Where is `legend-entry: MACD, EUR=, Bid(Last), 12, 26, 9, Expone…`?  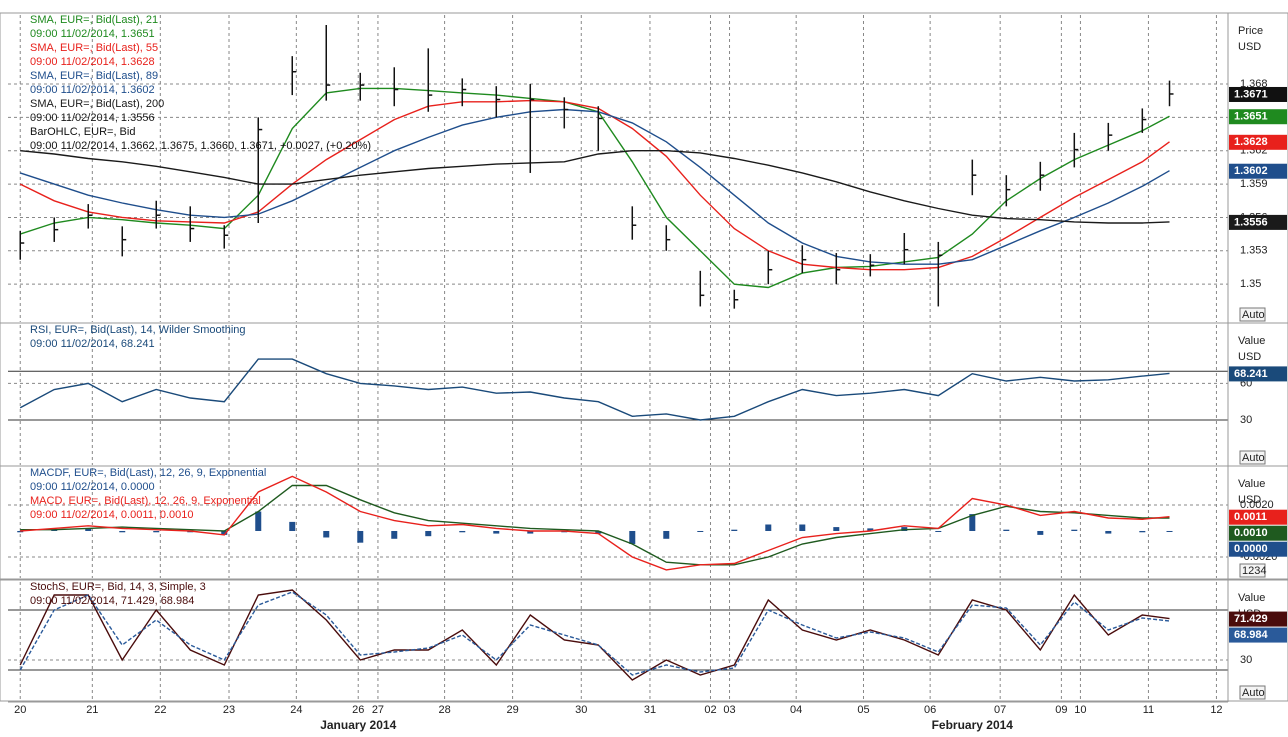
legend-entry: MACD, EUR=, Bid(Last), 12, 26, 9, Expone… is located at coordinates (145, 501).